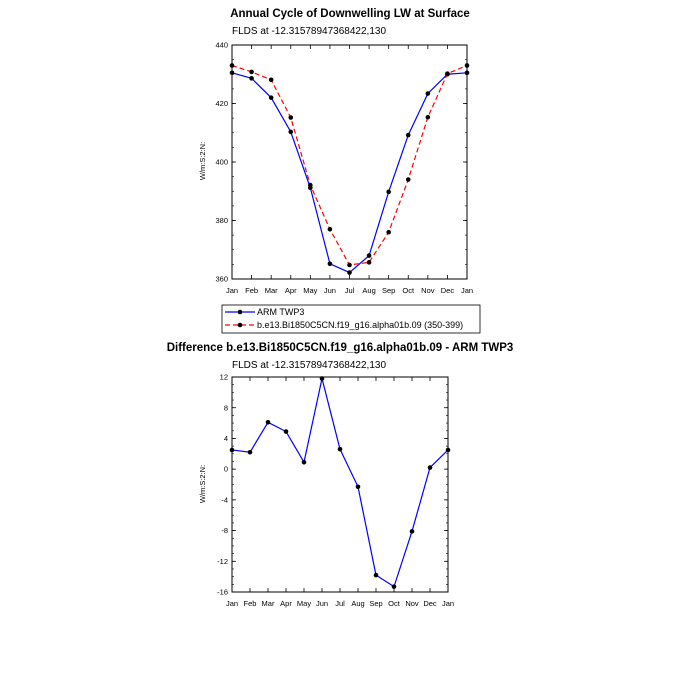 The width and height of the screenshot is (675, 675). Describe the element at coordinates (221, 45) in the screenshot. I see `y-tick-label: 440` at that location.